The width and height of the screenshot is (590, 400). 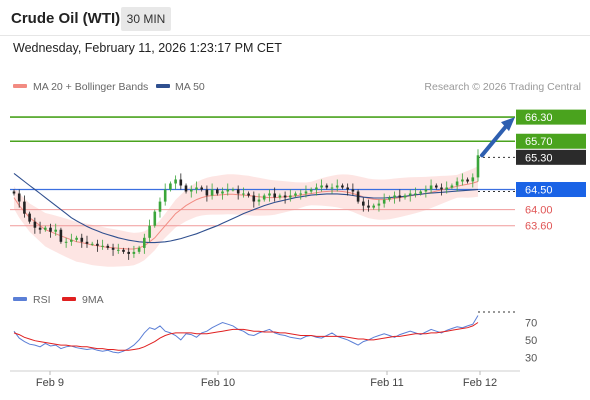 What do you see at coordinates (50, 383) in the screenshot?
I see `x-tick-label: Feb 9` at bounding box center [50, 383].